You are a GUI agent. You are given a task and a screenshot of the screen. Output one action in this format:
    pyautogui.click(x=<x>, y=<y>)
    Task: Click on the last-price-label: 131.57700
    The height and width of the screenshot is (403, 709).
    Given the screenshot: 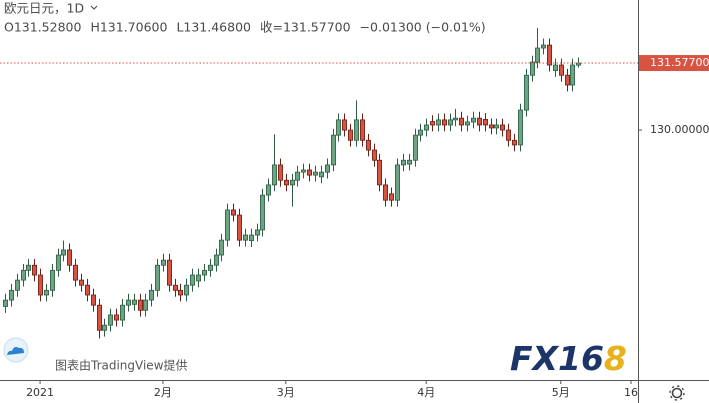 What is the action you would take?
    pyautogui.click(x=679, y=62)
    